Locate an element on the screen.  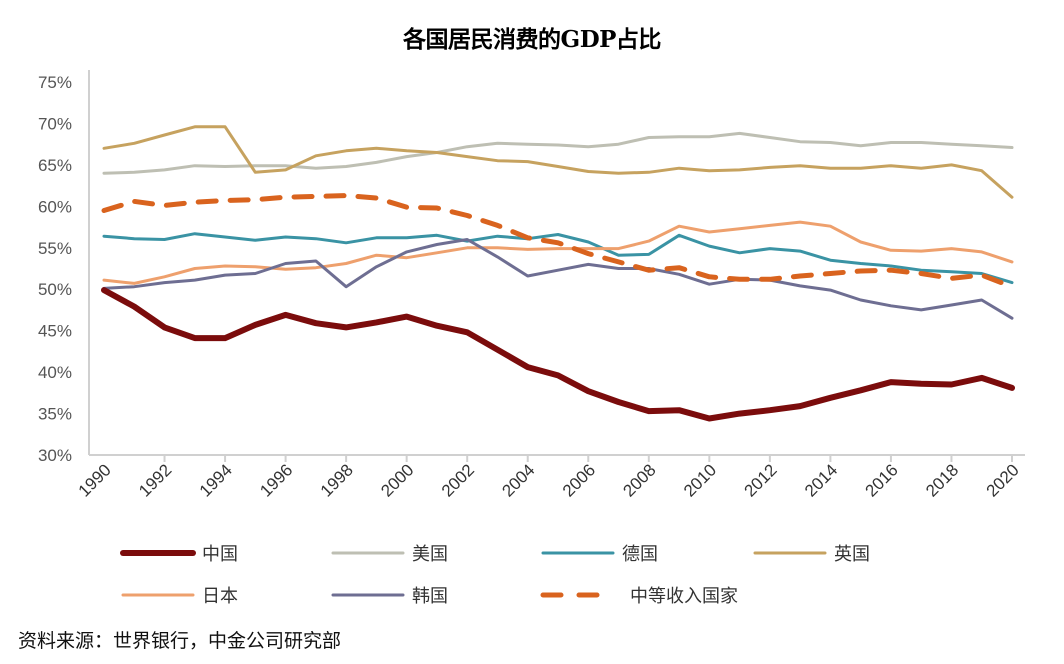
series-line-美国 is located at coordinates (558, 153).